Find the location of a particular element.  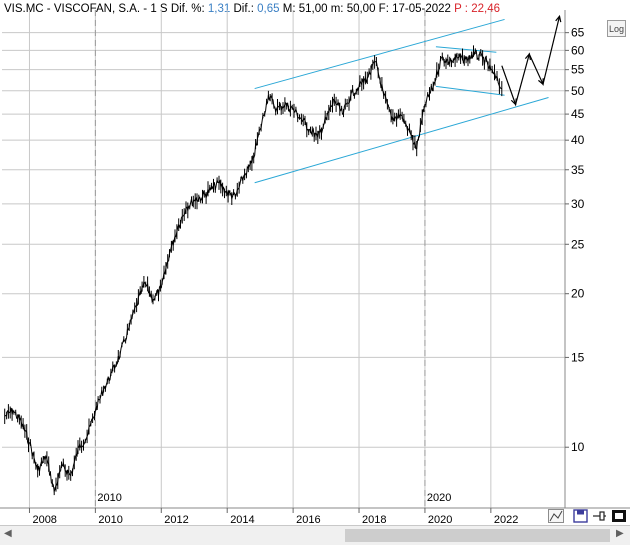

x-tick-label: 2020 is located at coordinates (440, 519).